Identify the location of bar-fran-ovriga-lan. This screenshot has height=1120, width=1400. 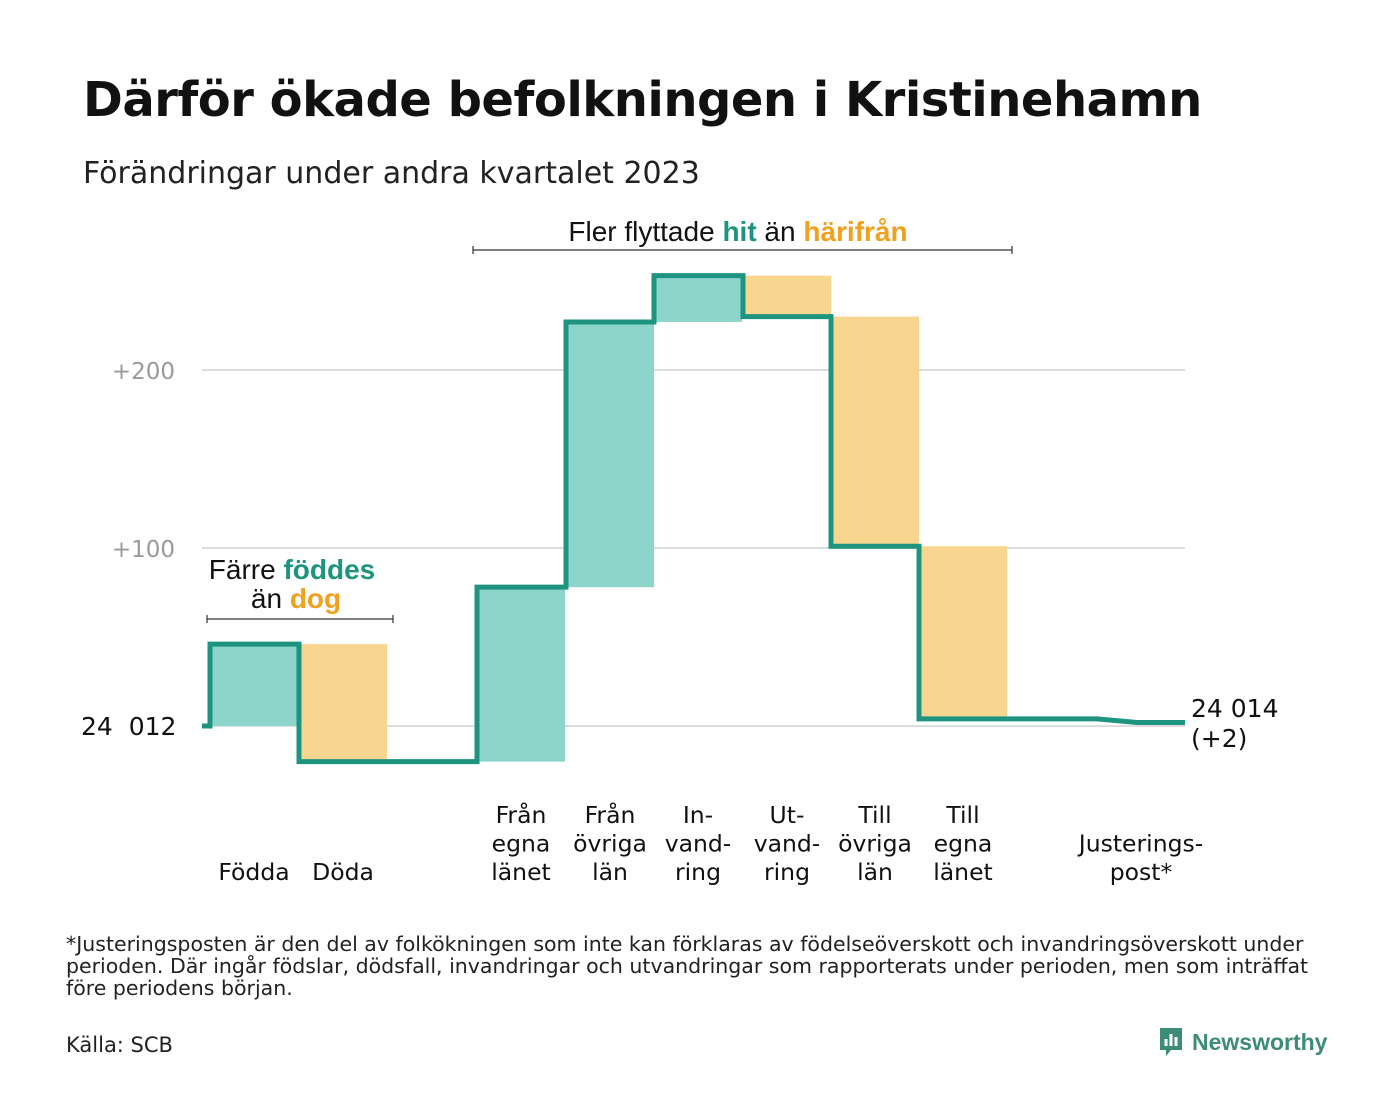
(610, 454).